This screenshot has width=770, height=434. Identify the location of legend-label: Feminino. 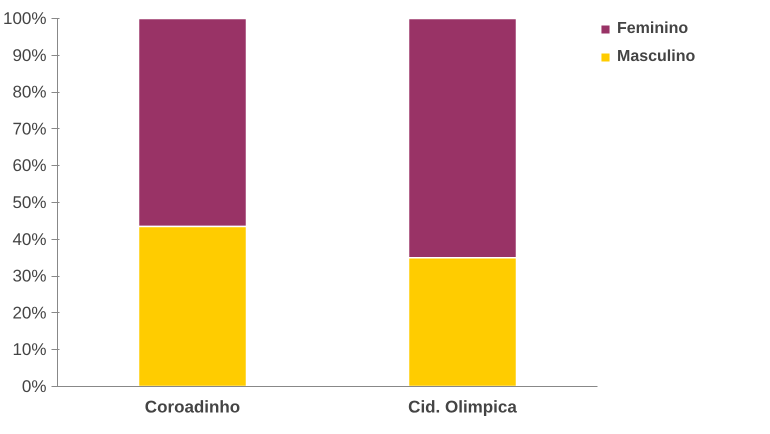
(652, 29).